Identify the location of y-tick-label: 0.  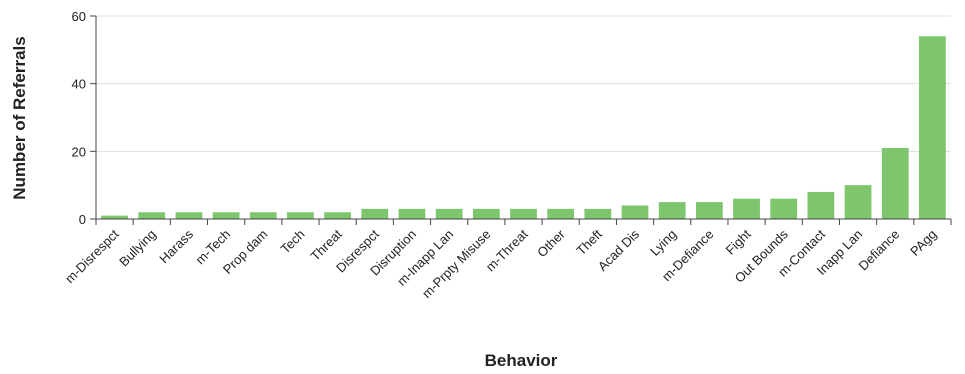
(82, 219).